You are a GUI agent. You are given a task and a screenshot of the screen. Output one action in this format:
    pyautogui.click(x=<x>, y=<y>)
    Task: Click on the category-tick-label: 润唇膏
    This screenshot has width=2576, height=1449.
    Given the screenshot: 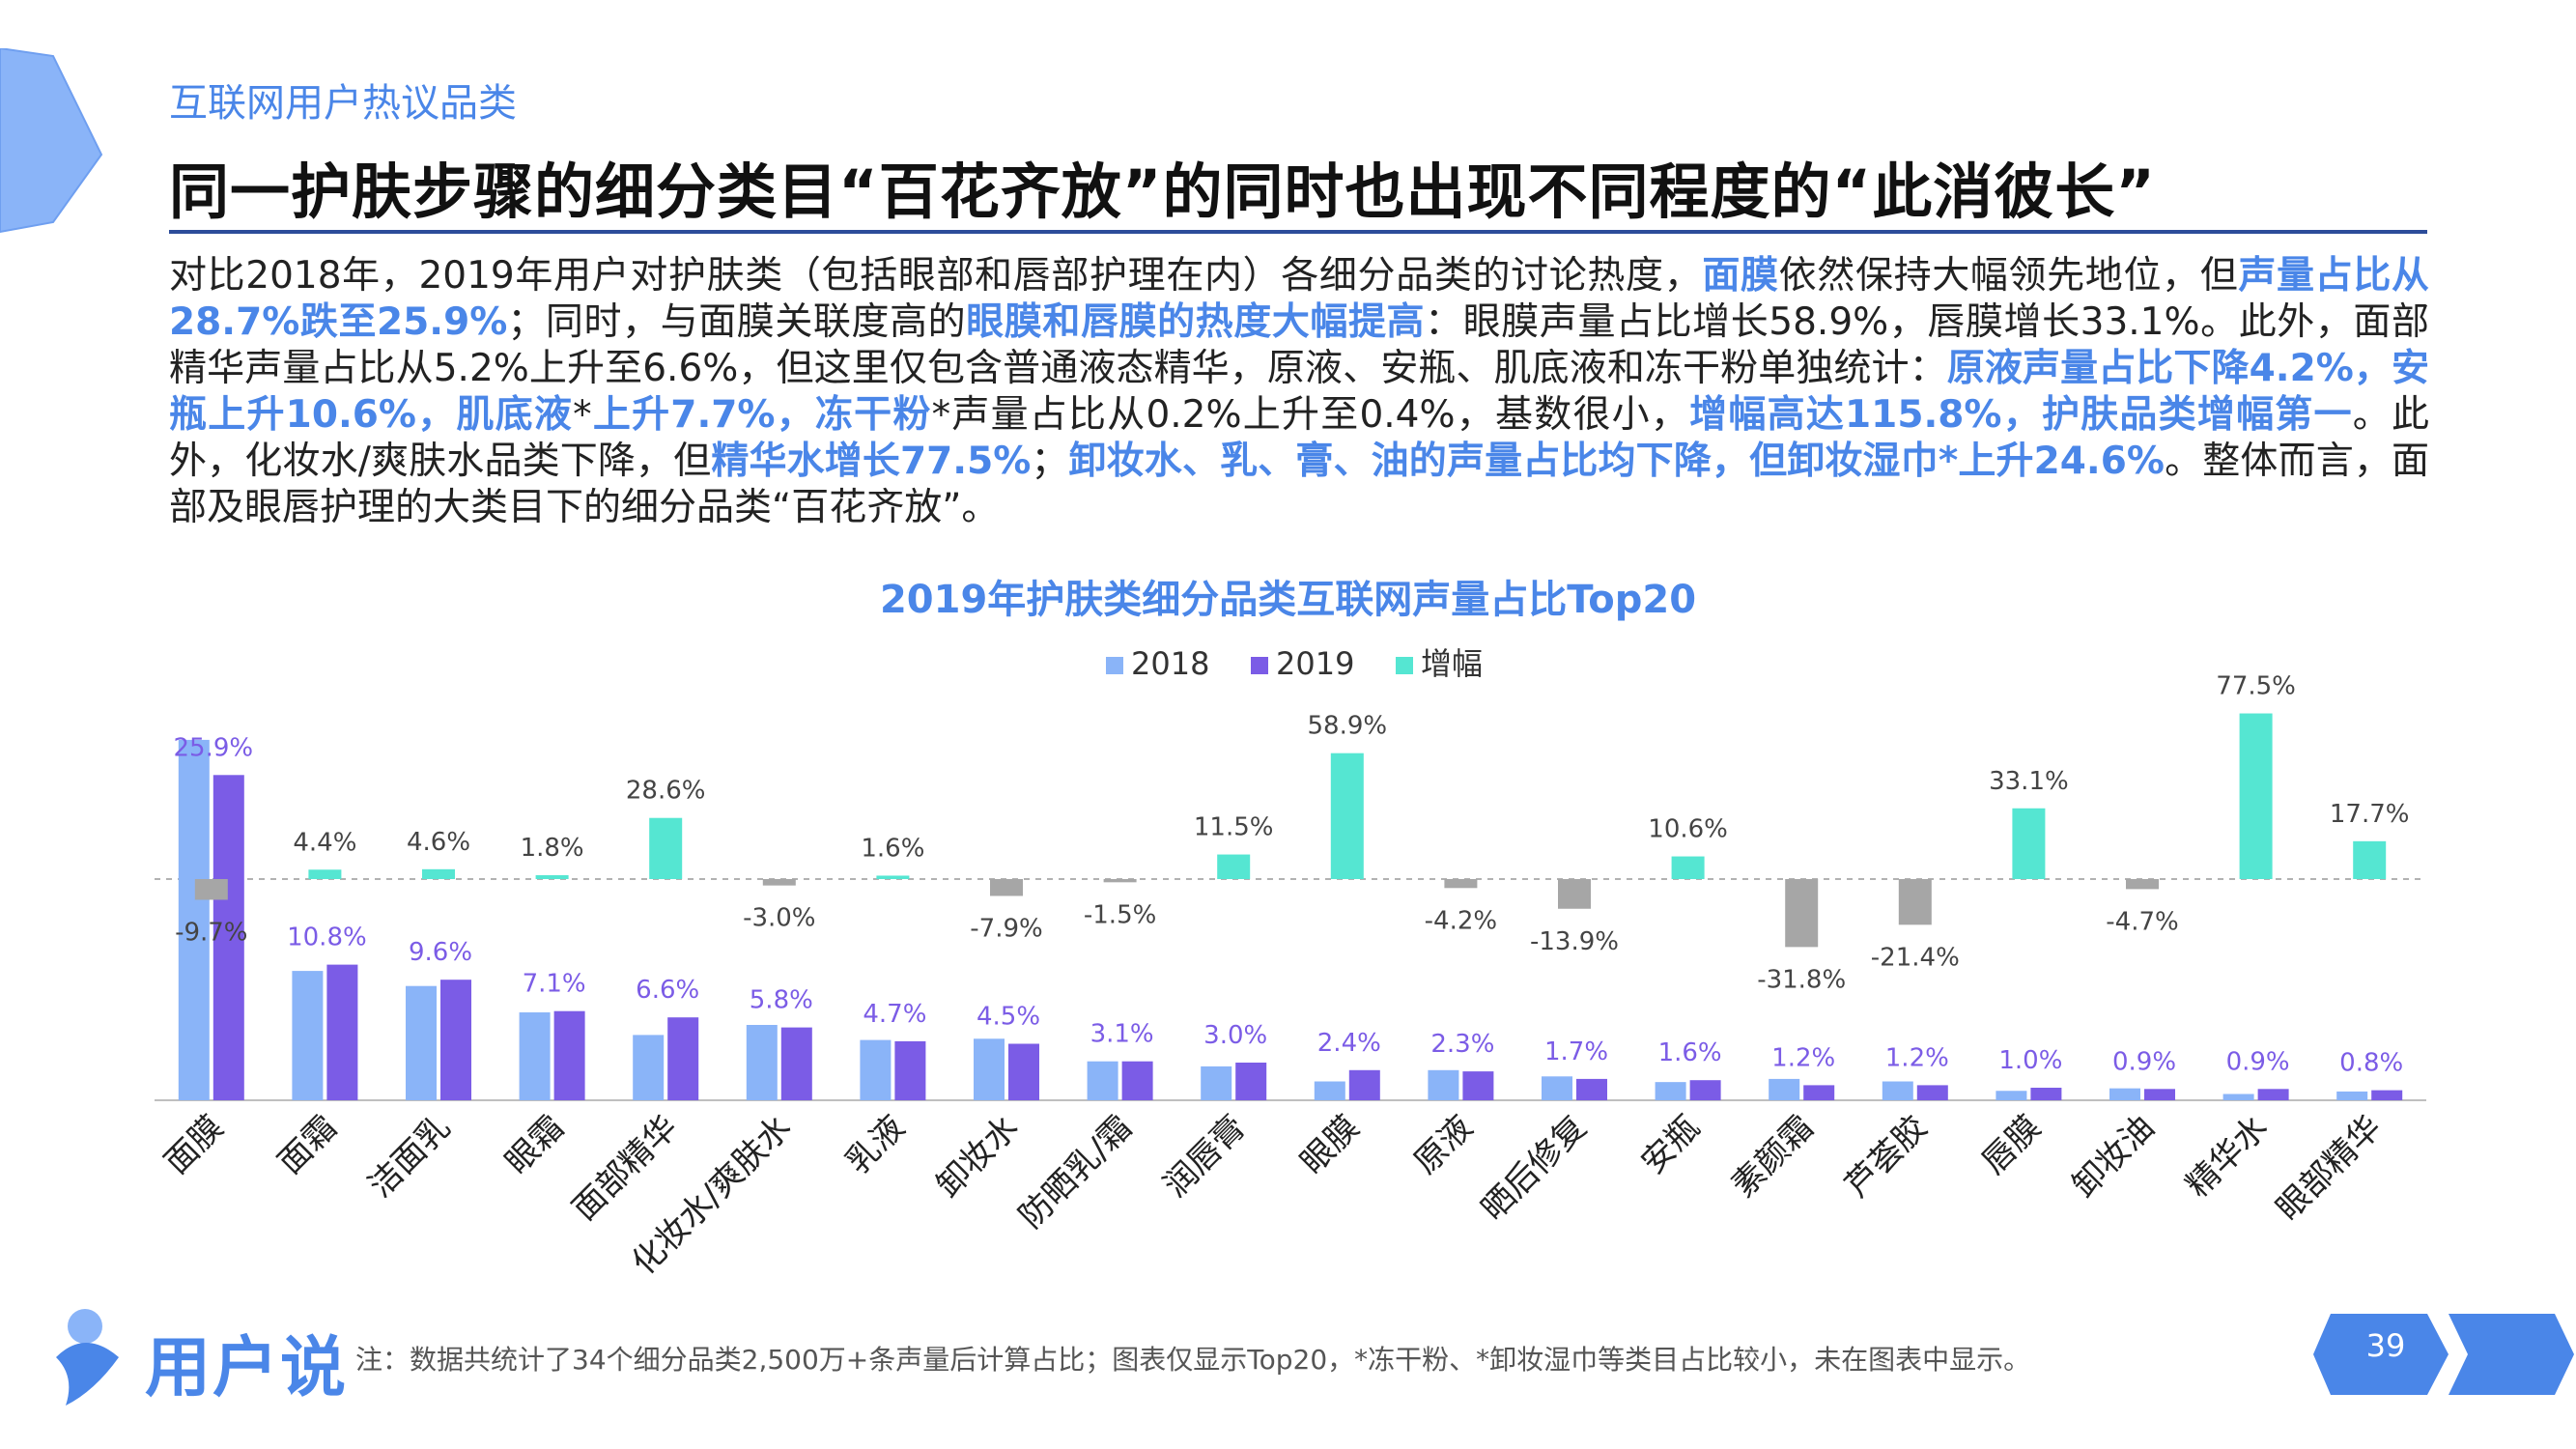 What is the action you would take?
    pyautogui.click(x=1204, y=1156)
    